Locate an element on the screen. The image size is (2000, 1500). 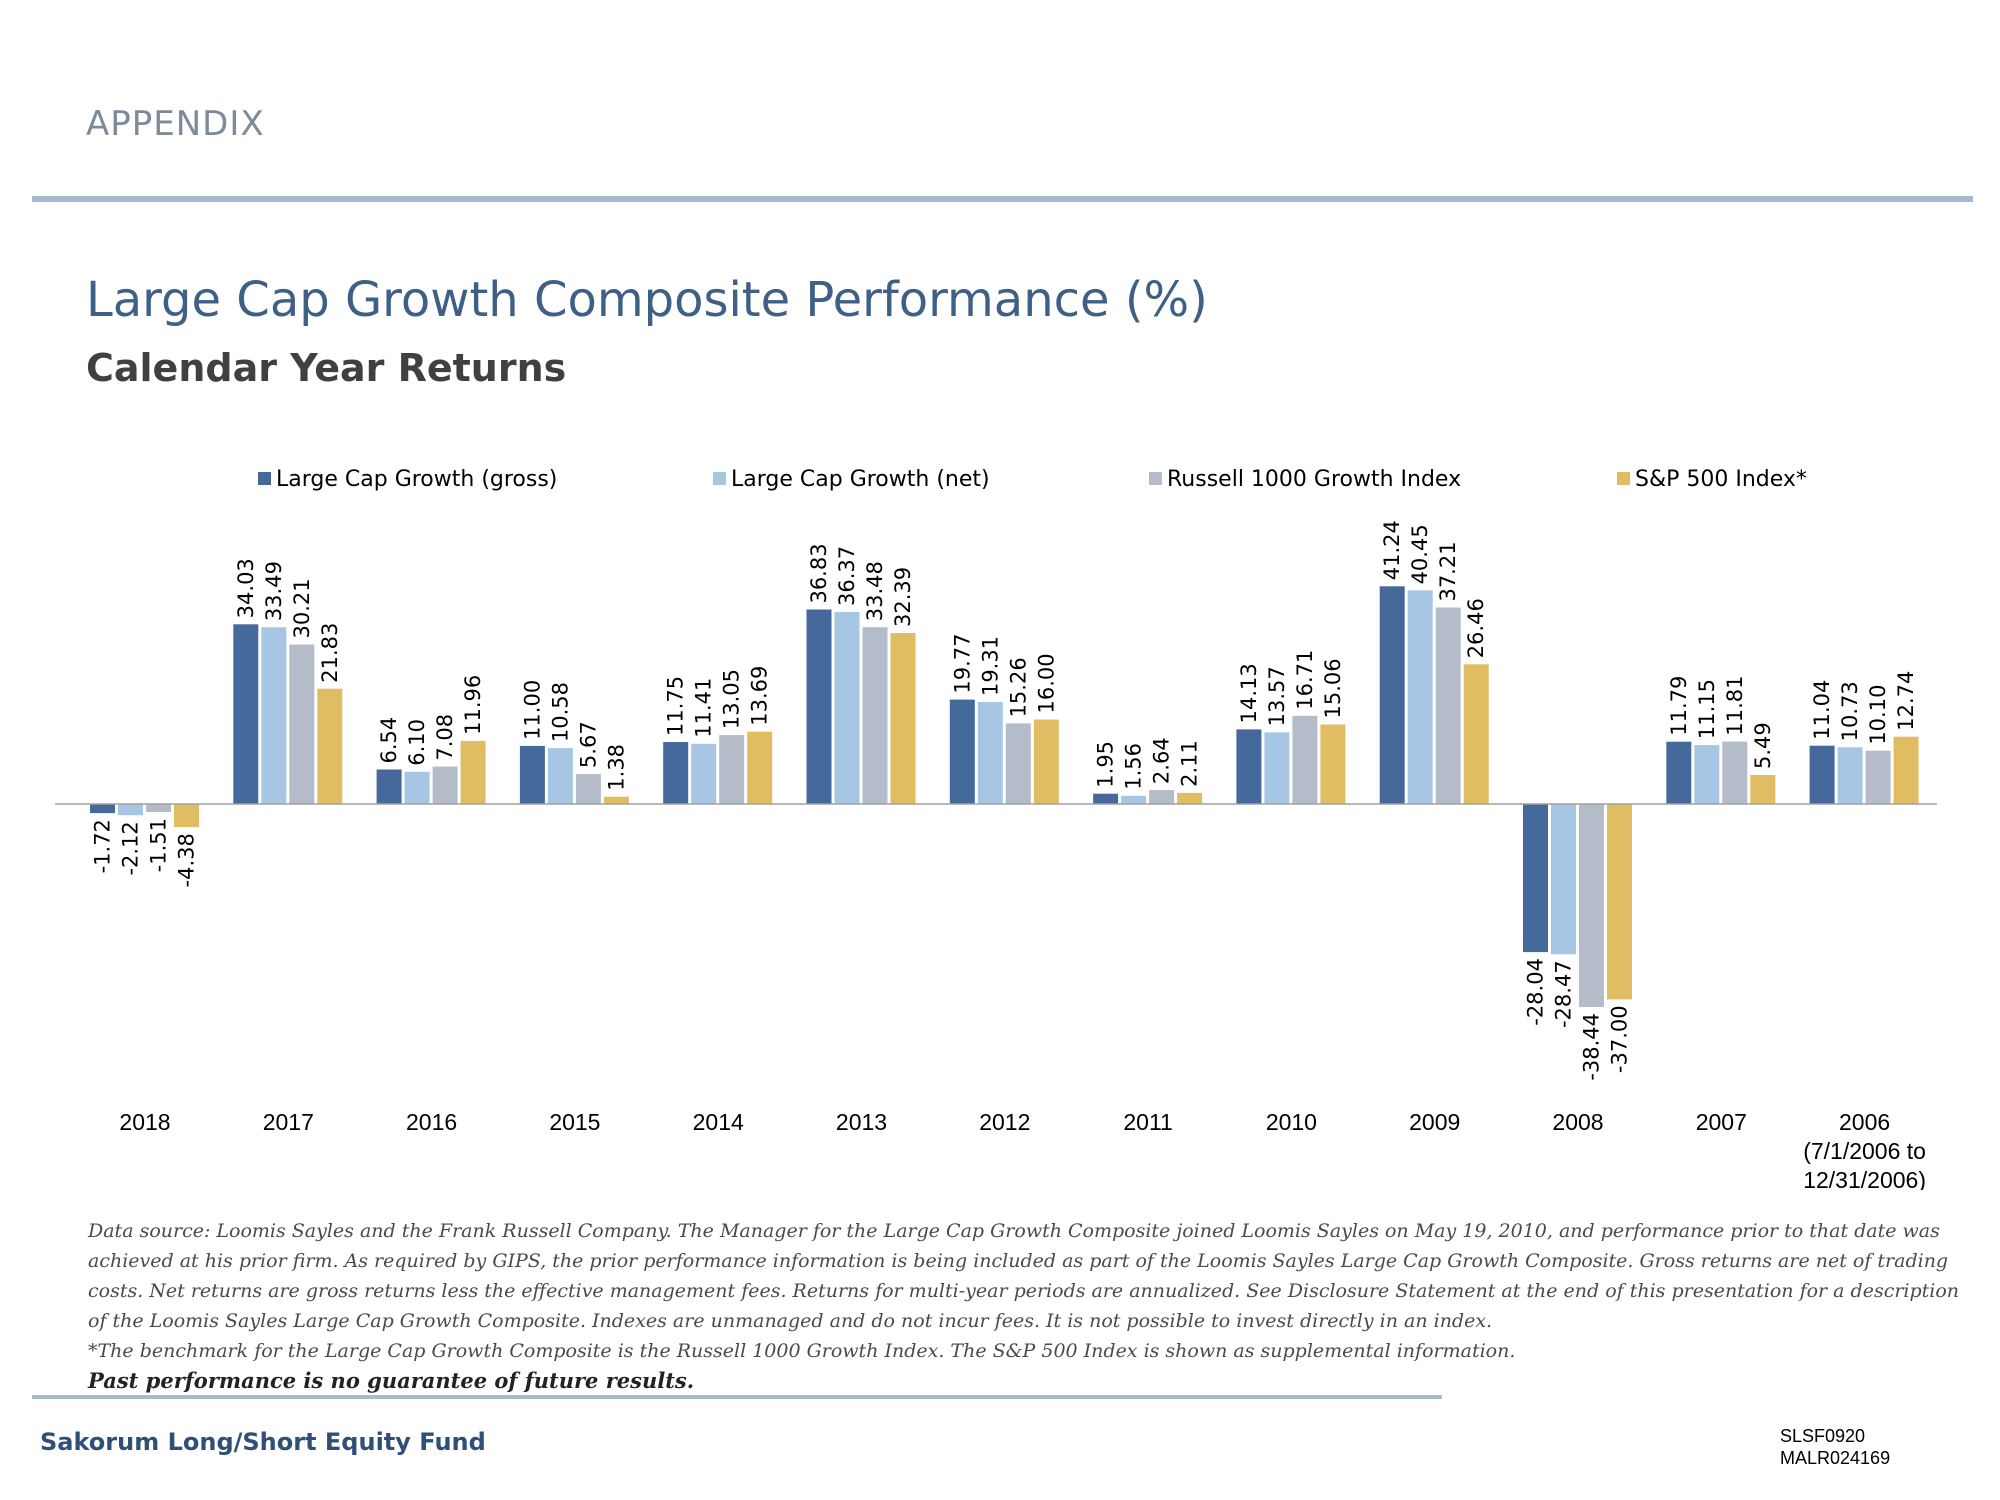
data-label-2008-gross: -28.04 is located at coordinates (1536, 992).